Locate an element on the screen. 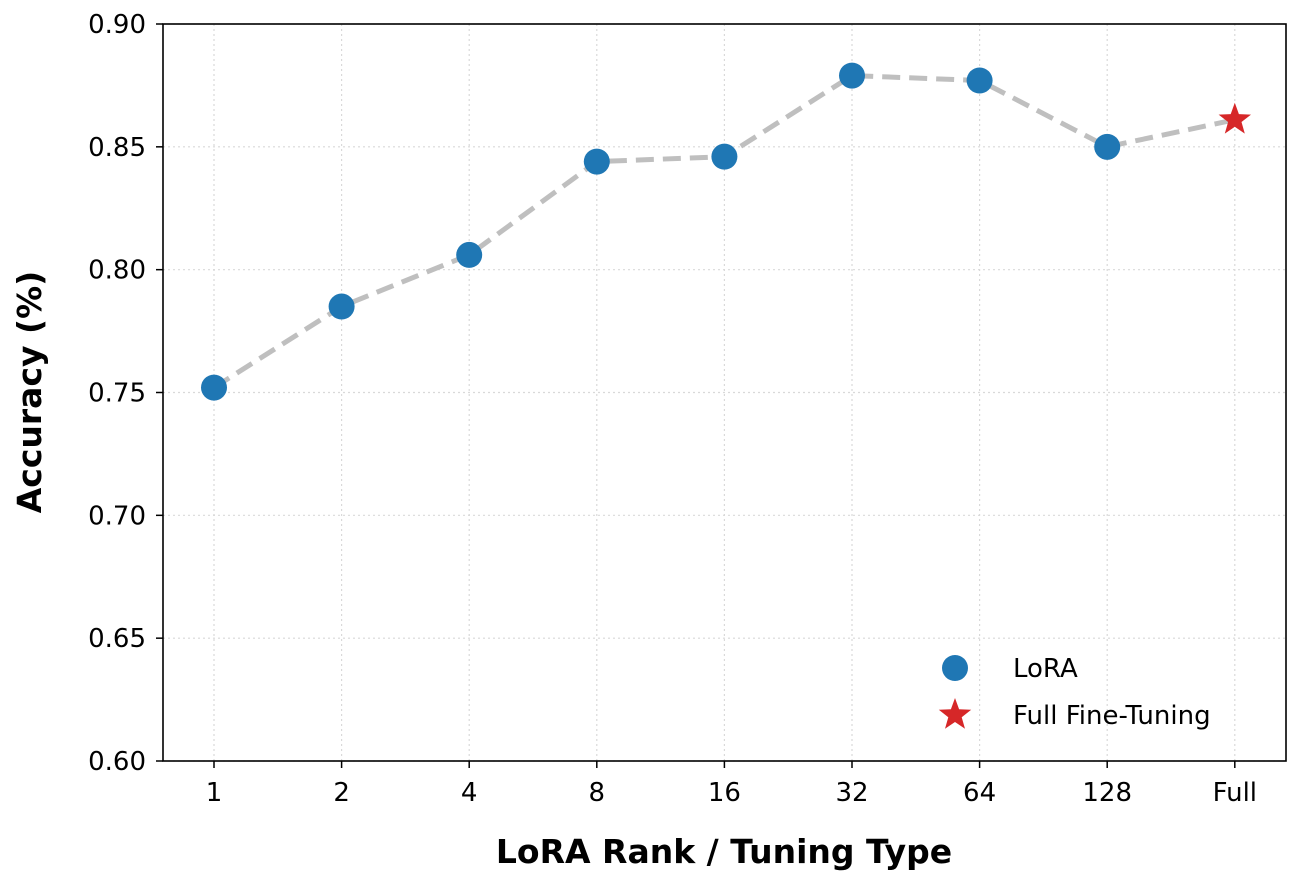  x-tick-label: 2 is located at coordinates (341, 793).